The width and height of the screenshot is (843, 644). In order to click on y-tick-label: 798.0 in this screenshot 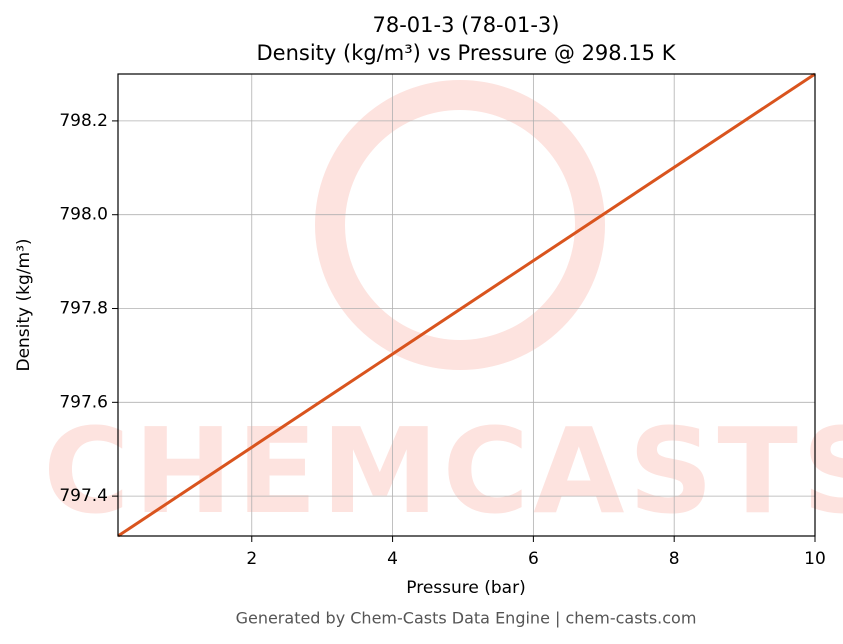, I will do `click(83, 215)`.